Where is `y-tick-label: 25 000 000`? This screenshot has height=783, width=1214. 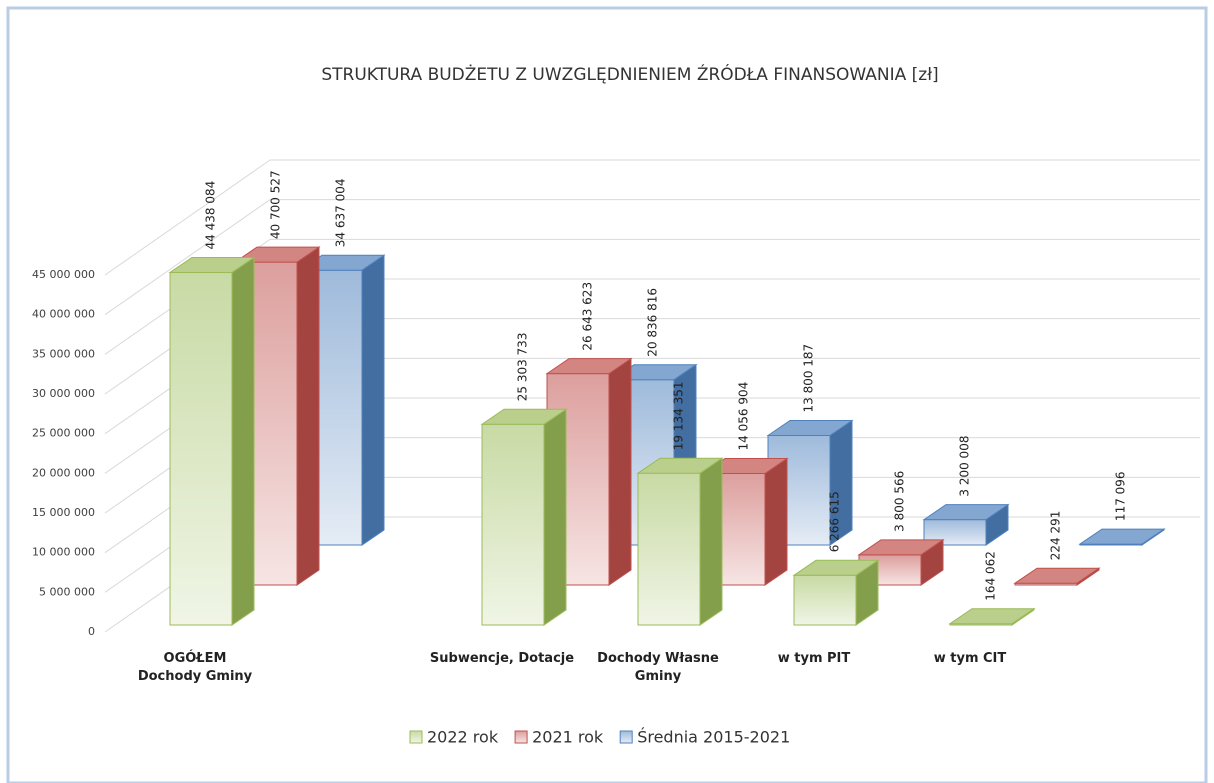 y-tick-label: 25 000 000 is located at coordinates (63, 433).